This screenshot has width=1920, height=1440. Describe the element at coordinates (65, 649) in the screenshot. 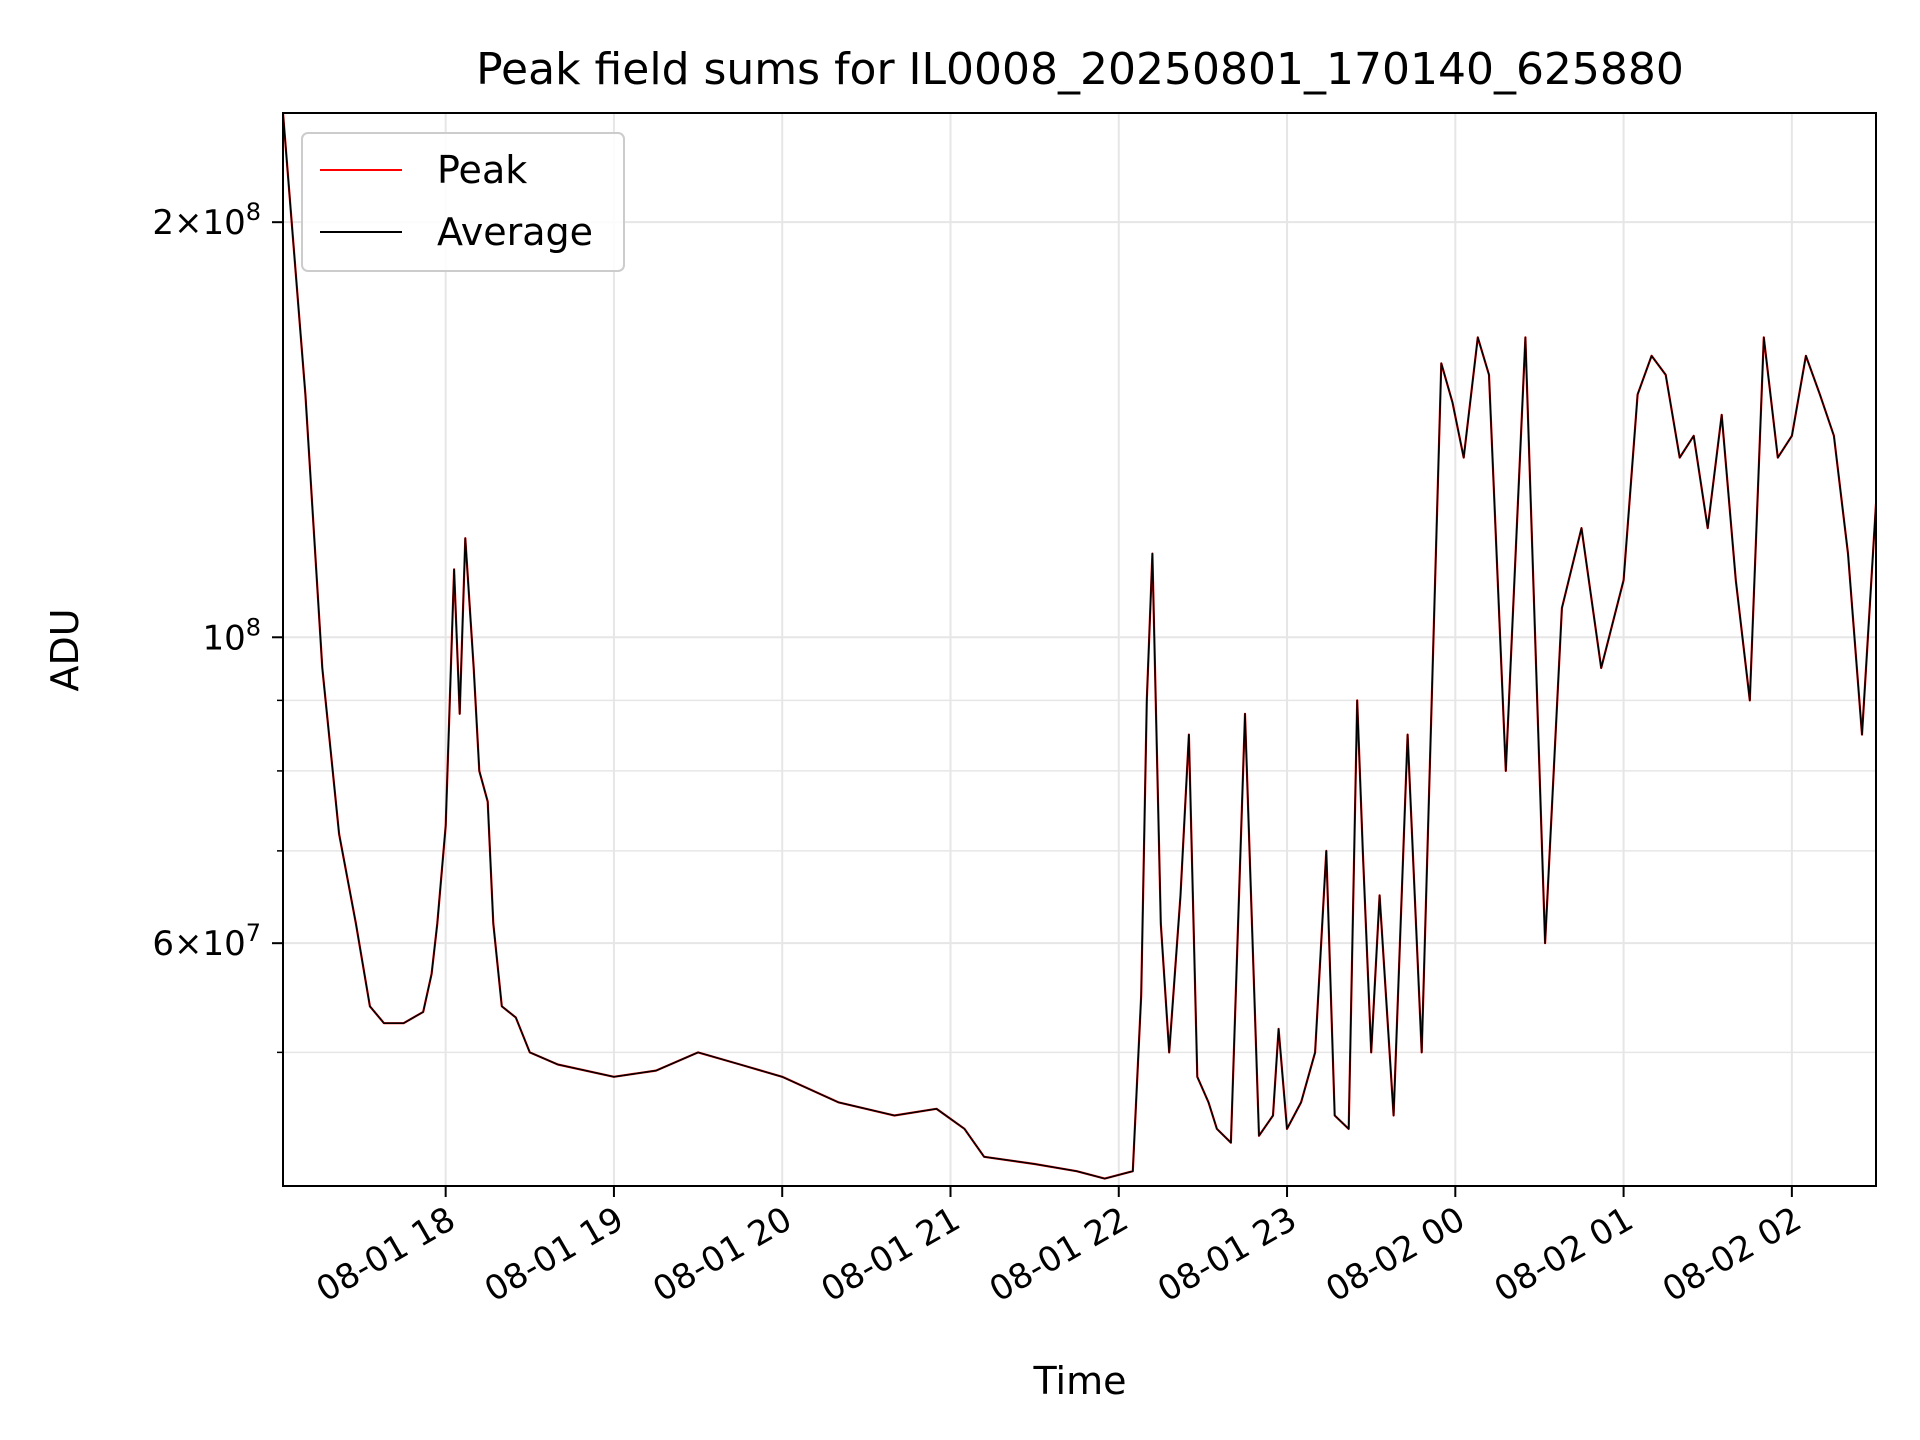

I see `y-axis-label: ADU` at that location.